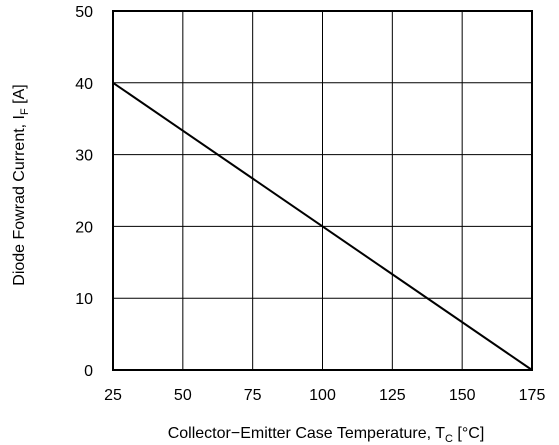  Describe the element at coordinates (532, 395) in the screenshot. I see `x-tick-label: 175` at that location.